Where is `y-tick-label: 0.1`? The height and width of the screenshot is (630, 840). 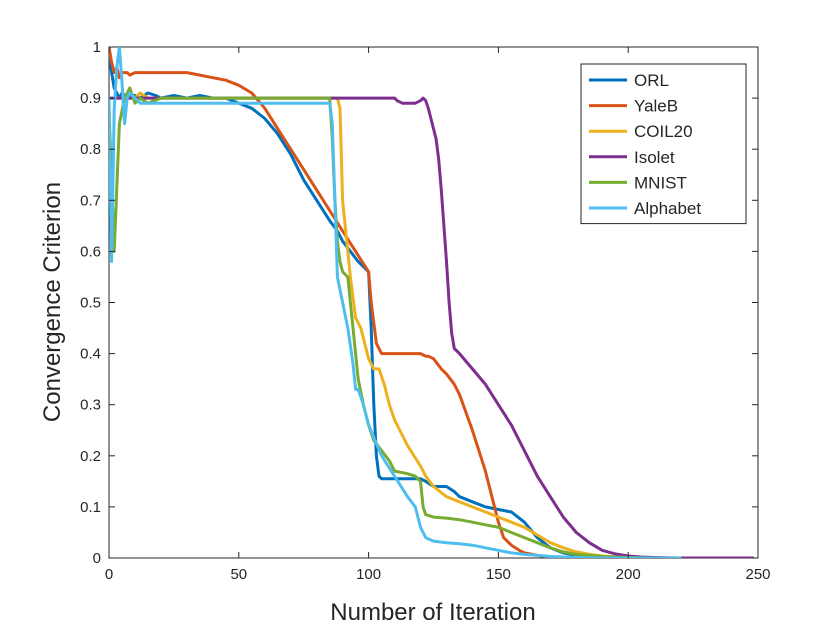
y-tick-label: 0.1 is located at coordinates (90, 507).